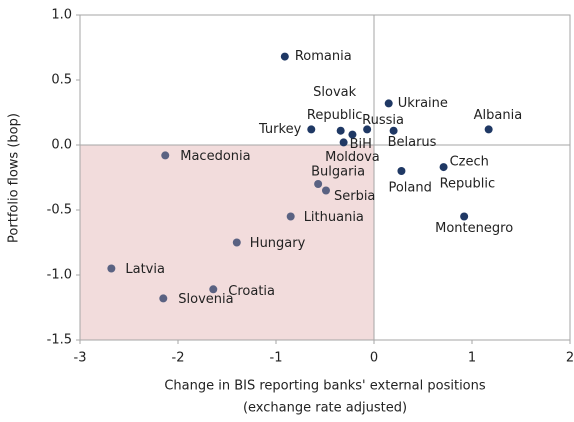  What do you see at coordinates (59, 340) in the screenshot?
I see `y-tick-label: -1.5` at bounding box center [59, 340].